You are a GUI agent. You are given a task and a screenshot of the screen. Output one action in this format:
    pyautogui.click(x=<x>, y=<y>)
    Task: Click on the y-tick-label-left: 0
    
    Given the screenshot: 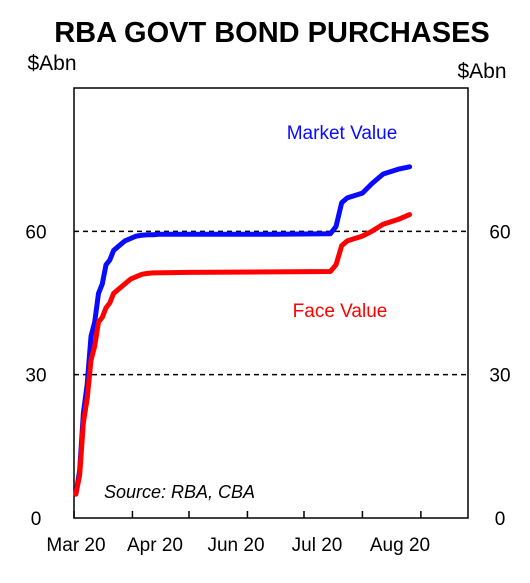 What is the action you would take?
    pyautogui.click(x=36, y=519)
    